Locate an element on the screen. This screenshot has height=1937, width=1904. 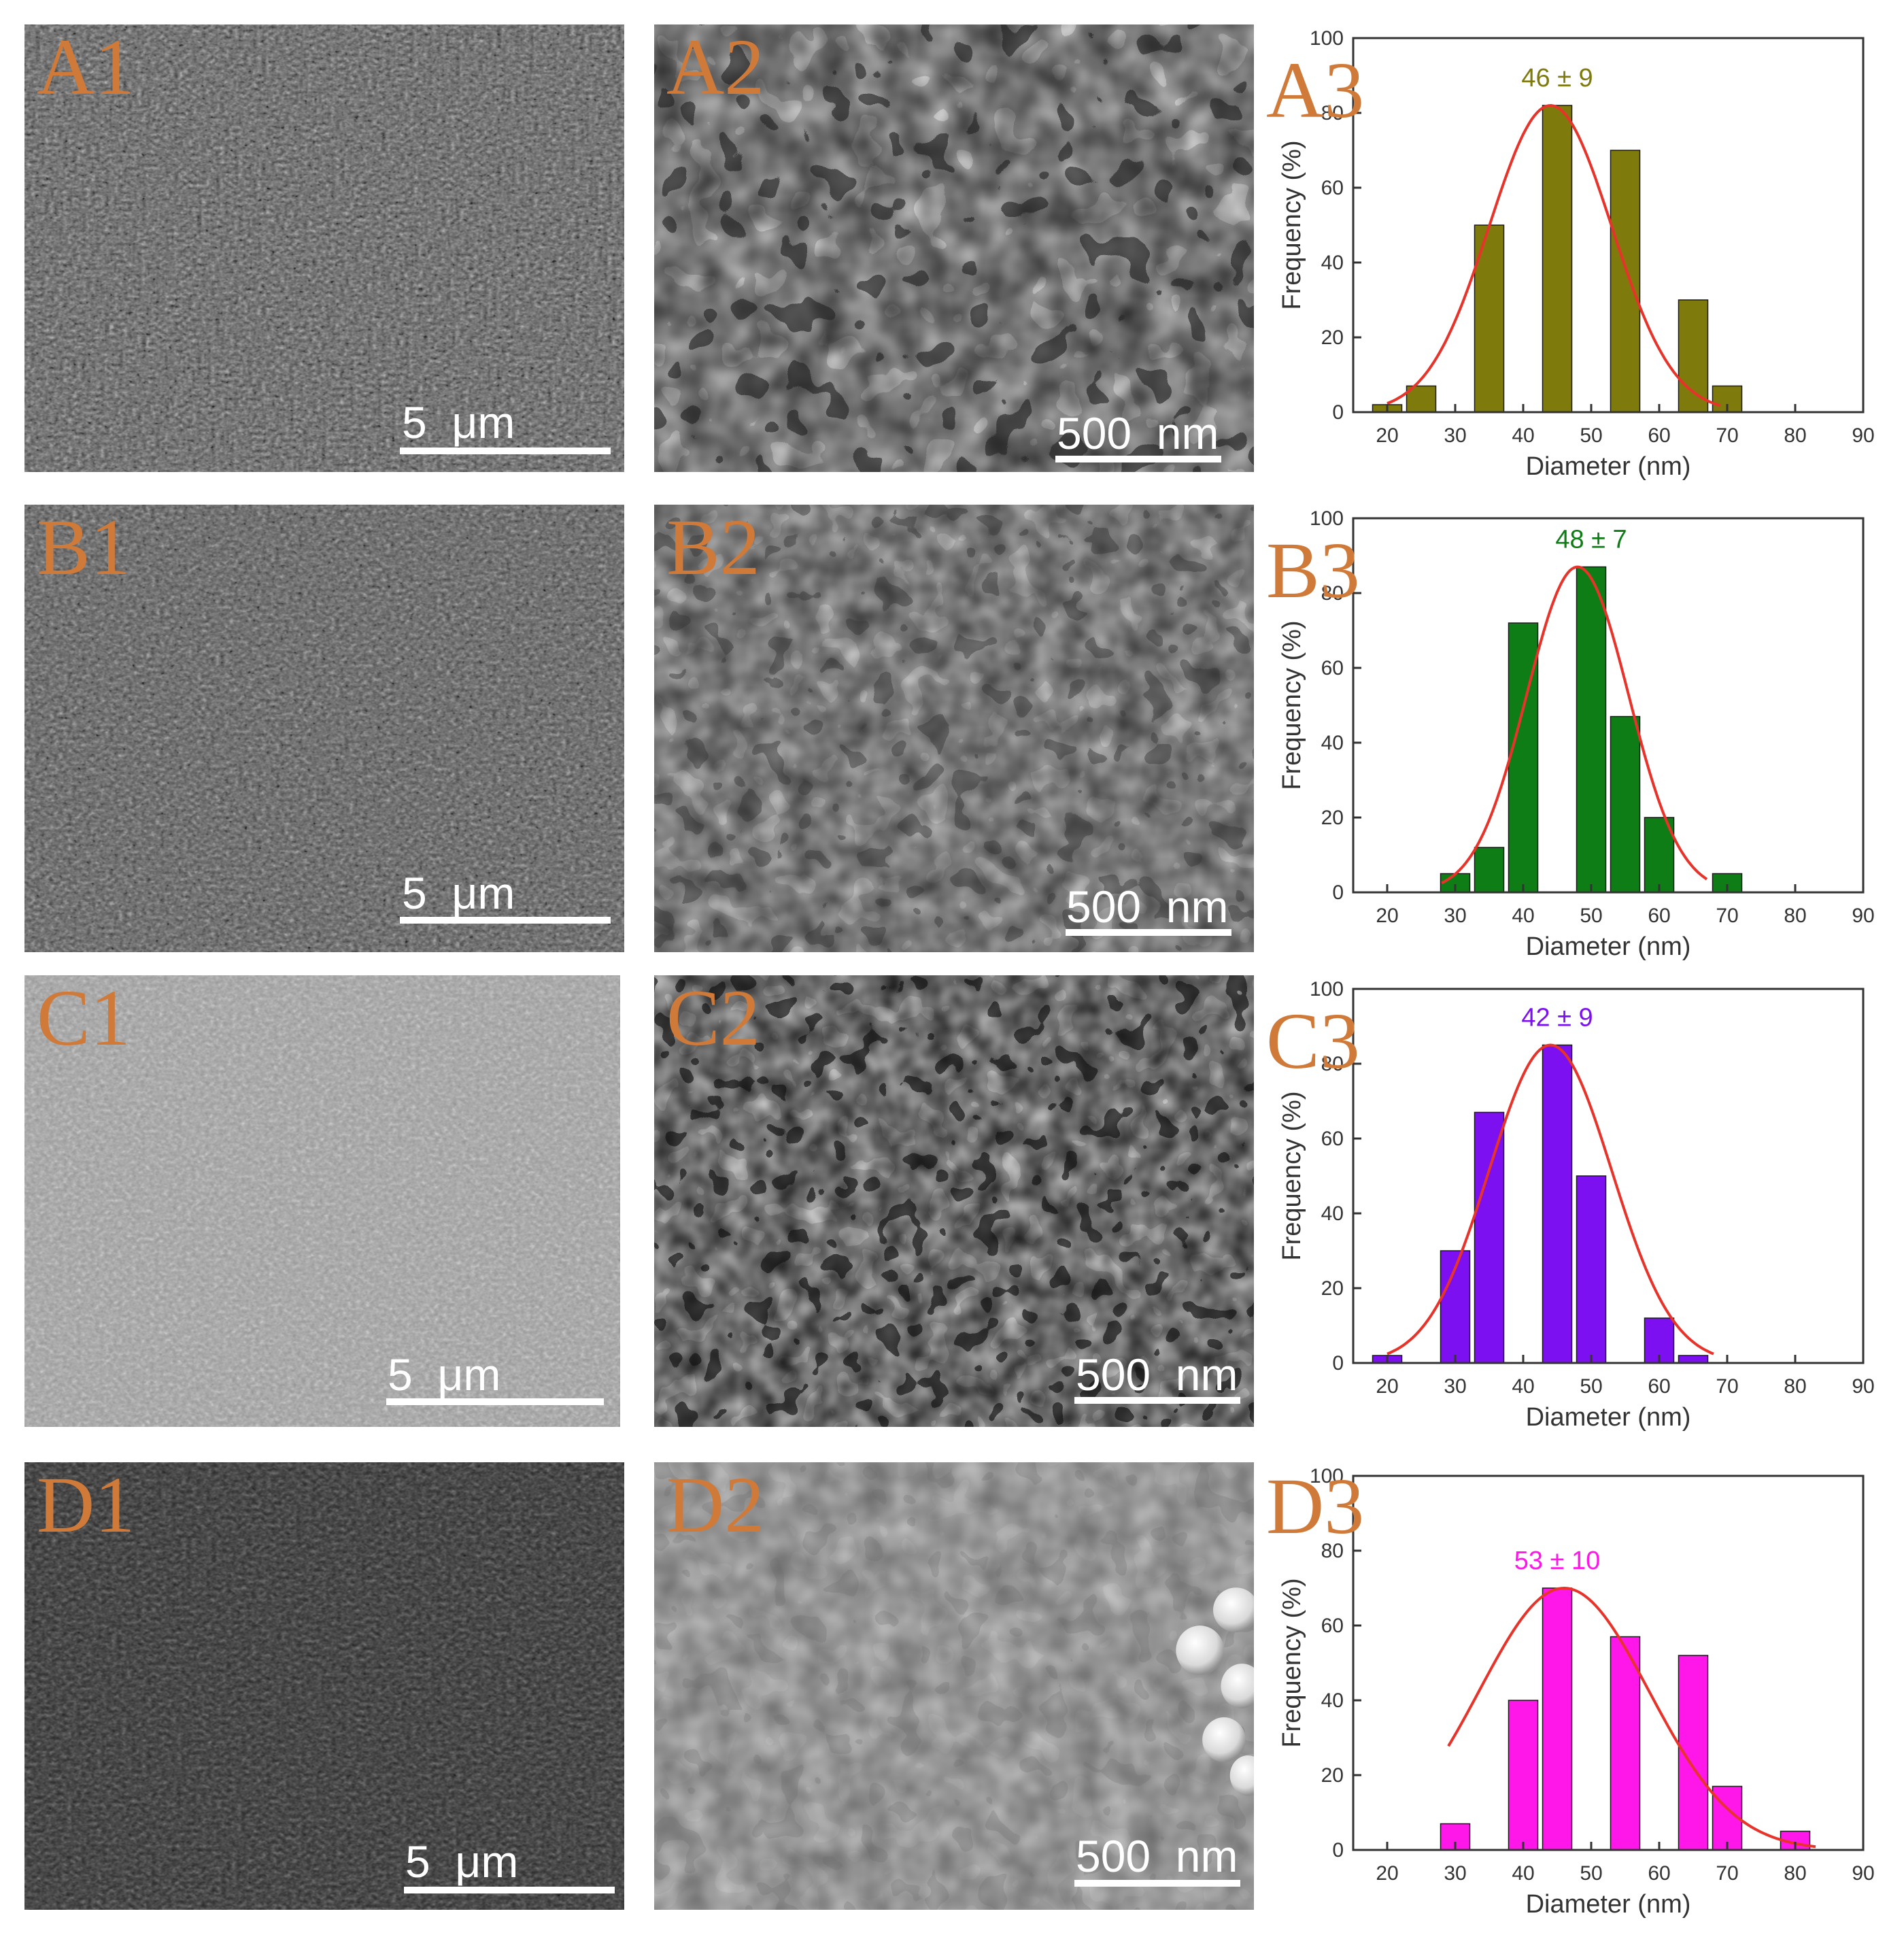
panel-label: A3 is located at coordinates (1316, 90).